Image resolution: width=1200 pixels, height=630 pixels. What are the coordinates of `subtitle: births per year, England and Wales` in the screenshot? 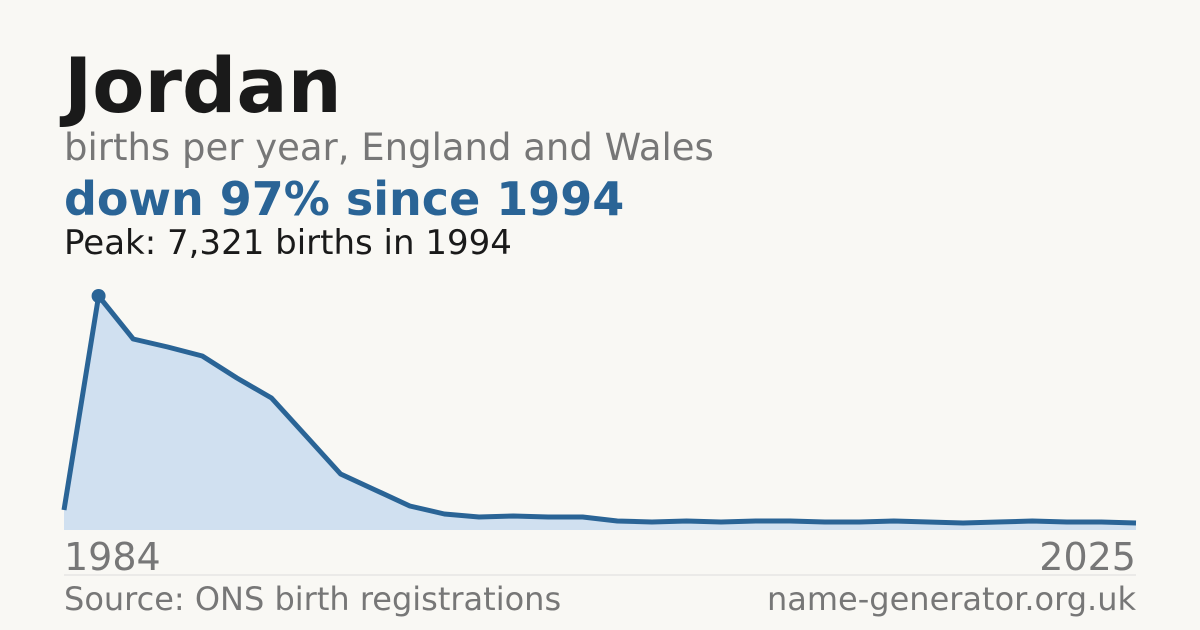 It's located at (389, 147).